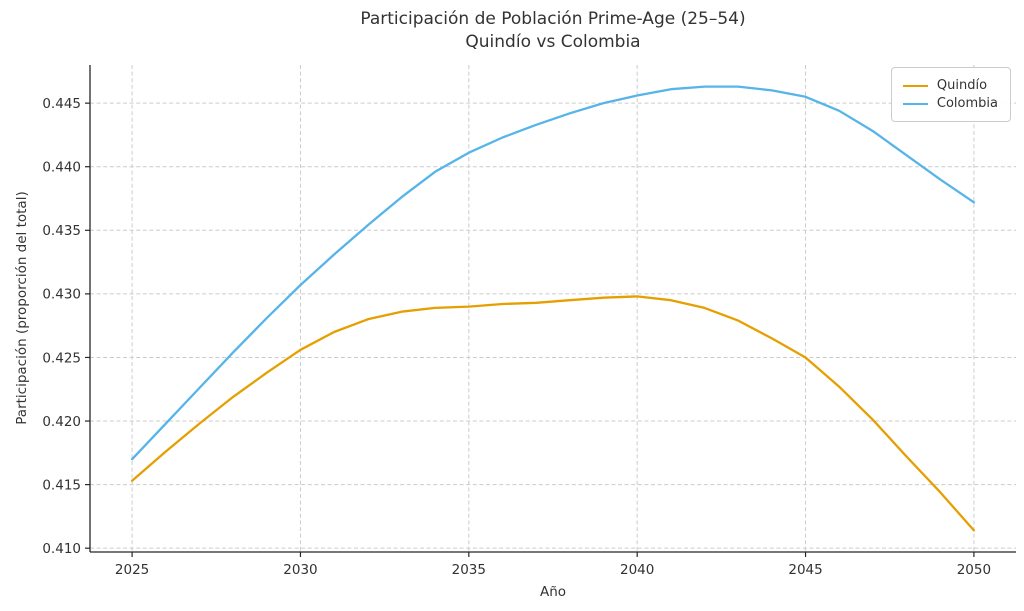 The image size is (1024, 611). I want to click on legend: Quindío Colombia, so click(950, 94).